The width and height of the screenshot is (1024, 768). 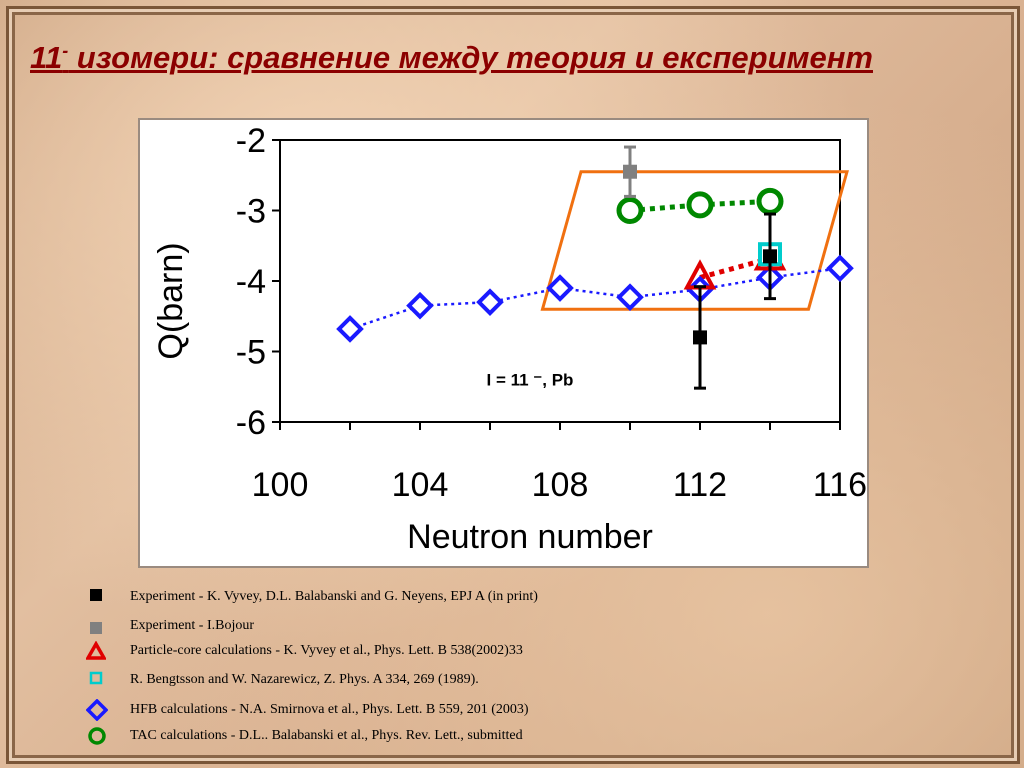 What do you see at coordinates (101, 680) in the screenshot?
I see `cyan-open-square-marker-icon` at bounding box center [101, 680].